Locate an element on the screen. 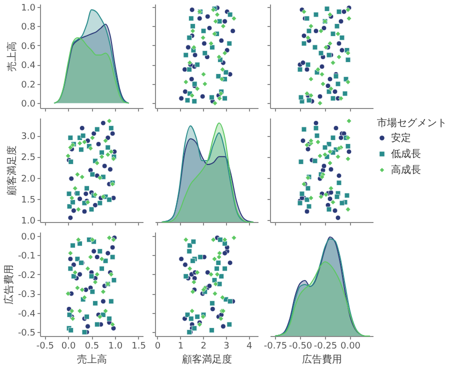 The height and width of the screenshot is (380, 460). x-tick-label: 1.5 is located at coordinates (139, 347).